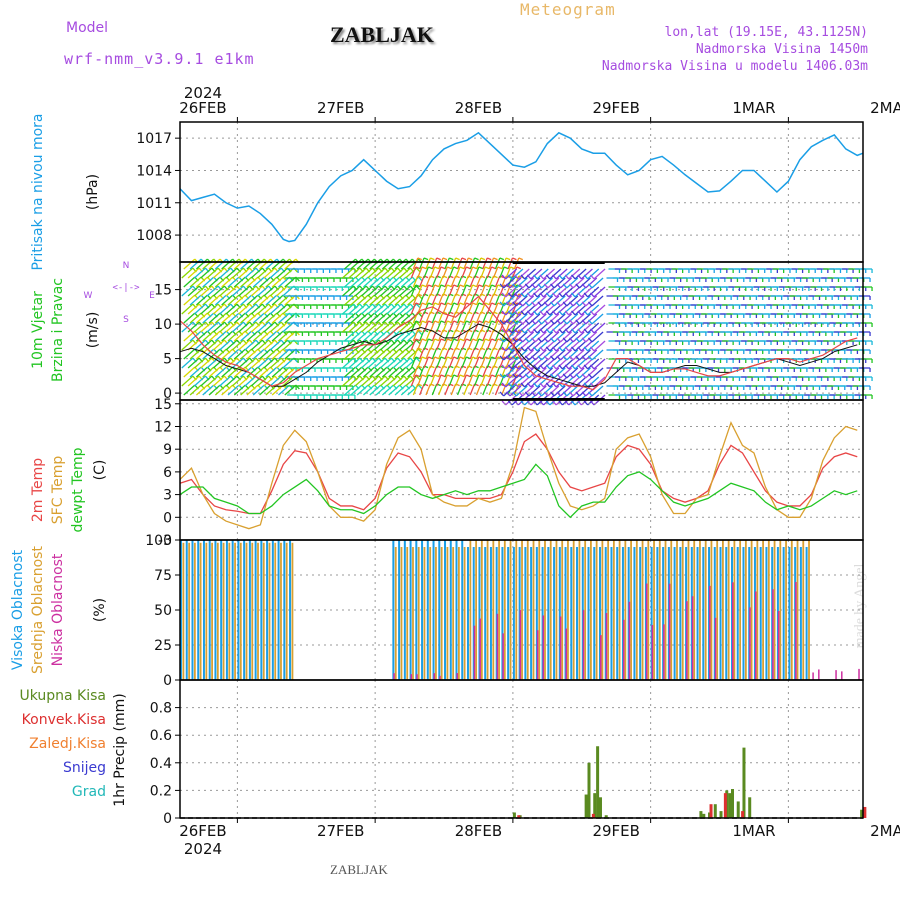 This screenshot has height=900, width=900. Describe the element at coordinates (163, 325) in the screenshot. I see `y-tick-label: 10` at that location.